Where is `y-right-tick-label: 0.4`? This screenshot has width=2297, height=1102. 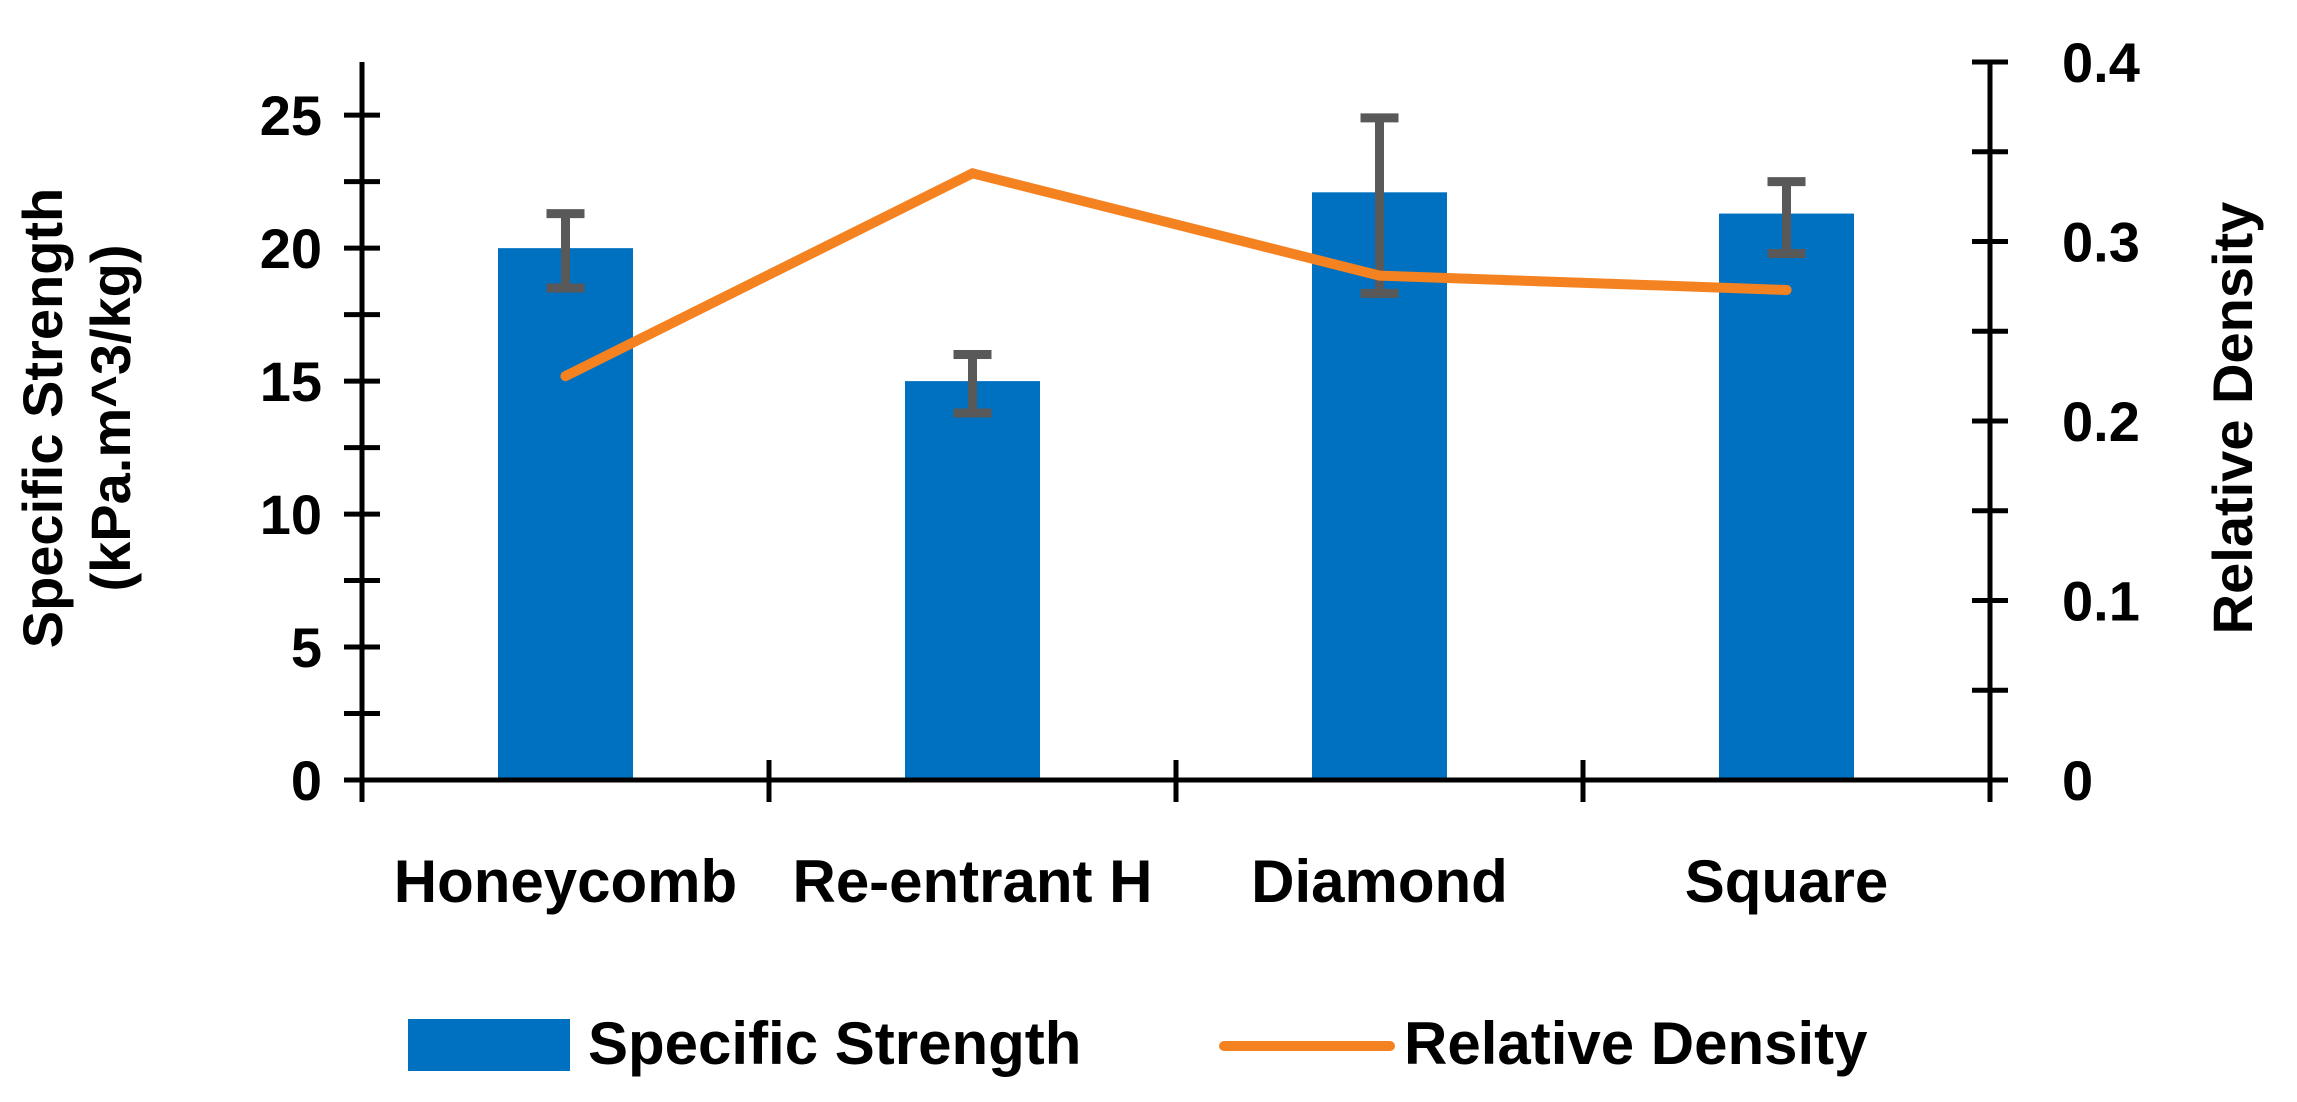 y-right-tick-label: 0.4 is located at coordinates (2101, 62).